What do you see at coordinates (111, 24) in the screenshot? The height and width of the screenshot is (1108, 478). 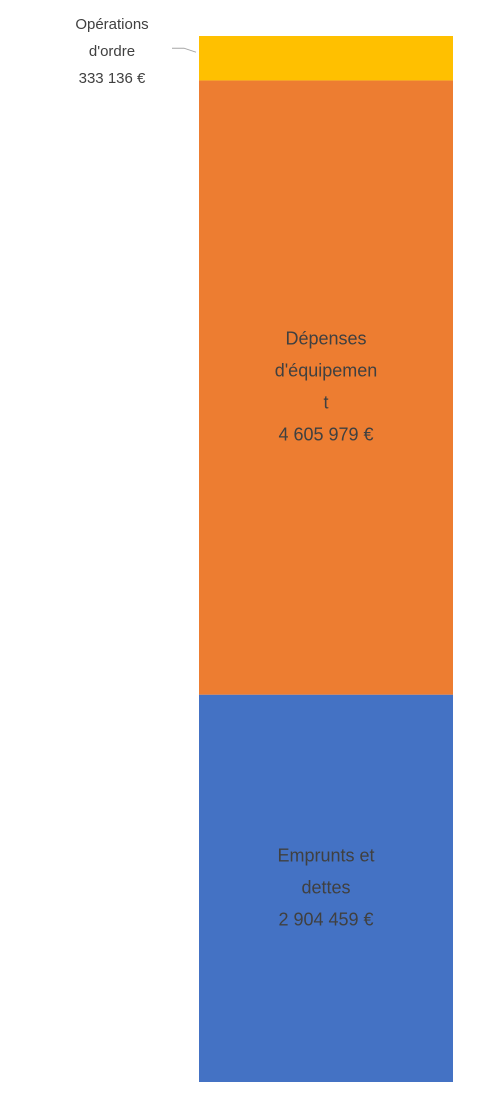 I see `label-line: Opérations` at bounding box center [111, 24].